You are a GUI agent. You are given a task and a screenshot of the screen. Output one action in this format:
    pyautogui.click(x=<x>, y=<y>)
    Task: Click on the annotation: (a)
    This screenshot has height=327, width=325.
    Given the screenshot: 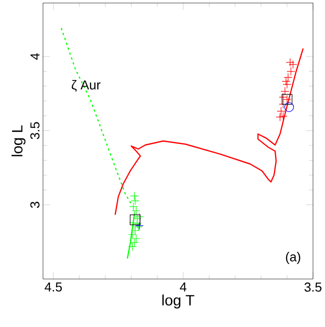 What is the action you would take?
    pyautogui.click(x=293, y=258)
    